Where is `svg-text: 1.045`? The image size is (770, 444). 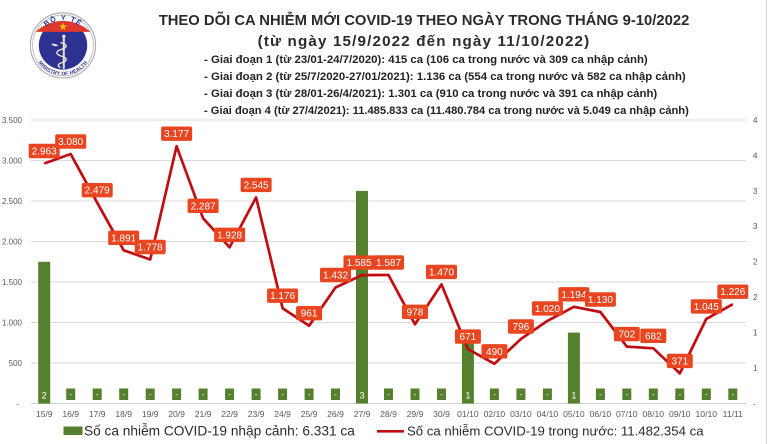 svg-text: 1.045 is located at coordinates (706, 307).